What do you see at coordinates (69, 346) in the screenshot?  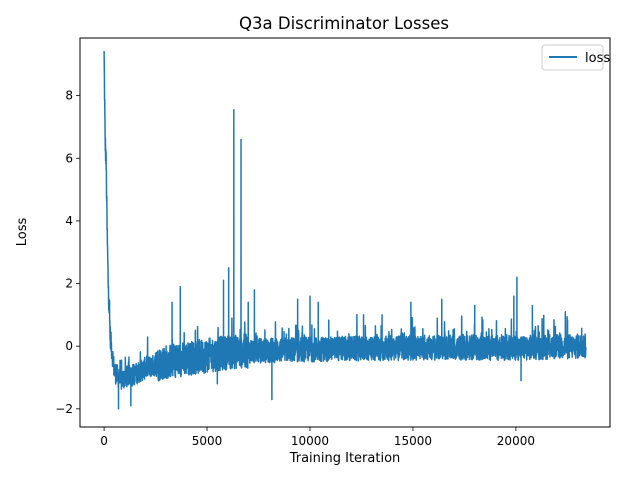 I see `y-tick-label: 0` at bounding box center [69, 346].